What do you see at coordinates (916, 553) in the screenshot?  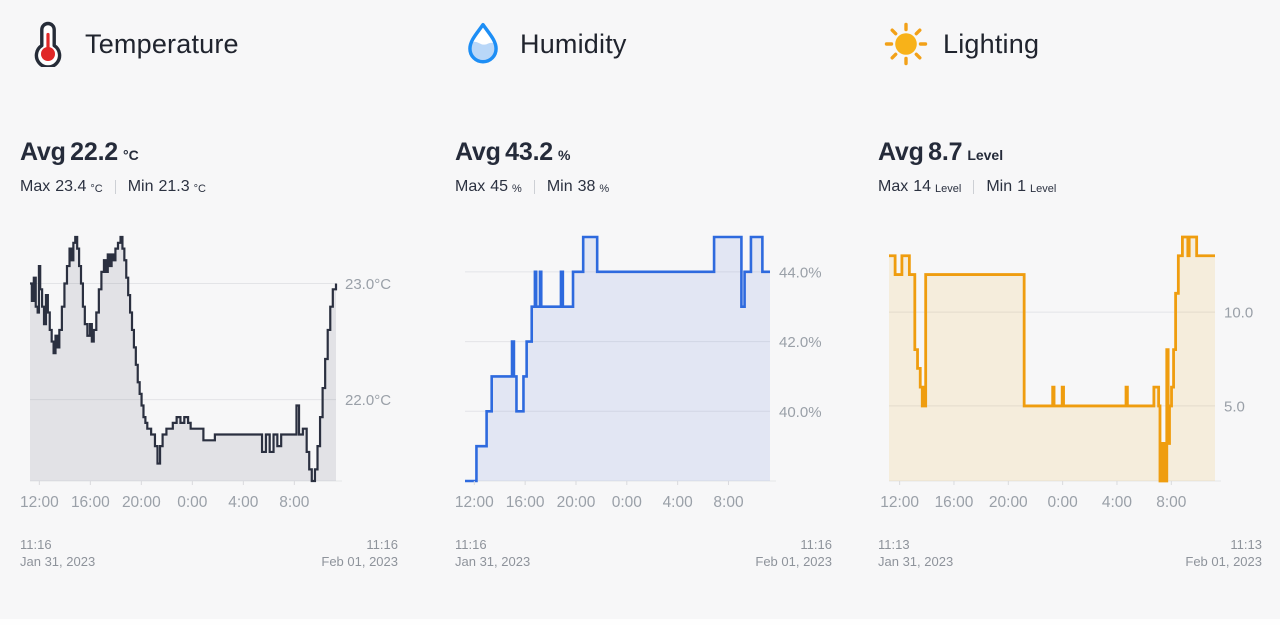 I see `range-start-timestamp: 11:13 Jan 31, 2023` at bounding box center [916, 553].